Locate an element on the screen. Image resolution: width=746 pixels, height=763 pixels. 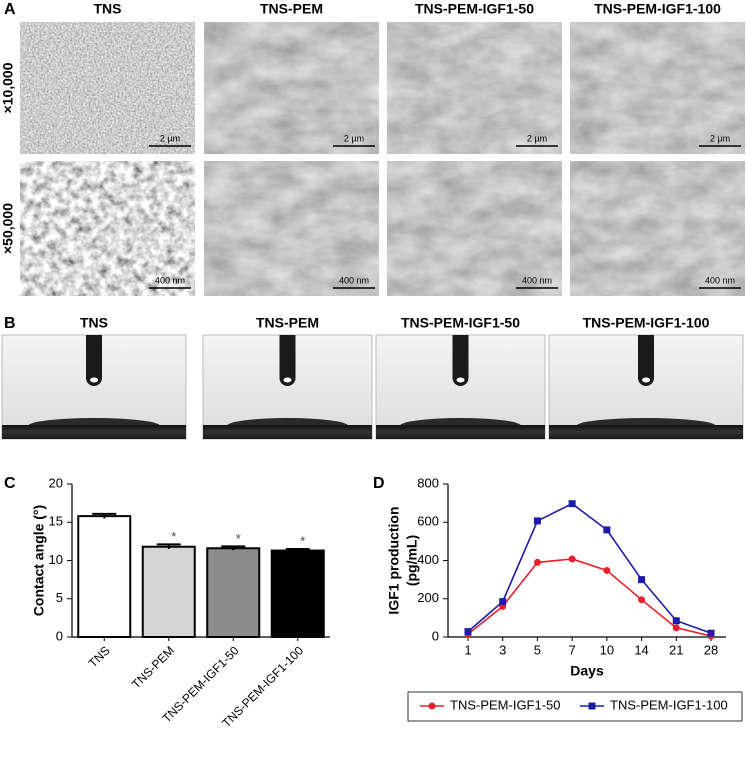
x-tick-label: 28 is located at coordinates (711, 649).